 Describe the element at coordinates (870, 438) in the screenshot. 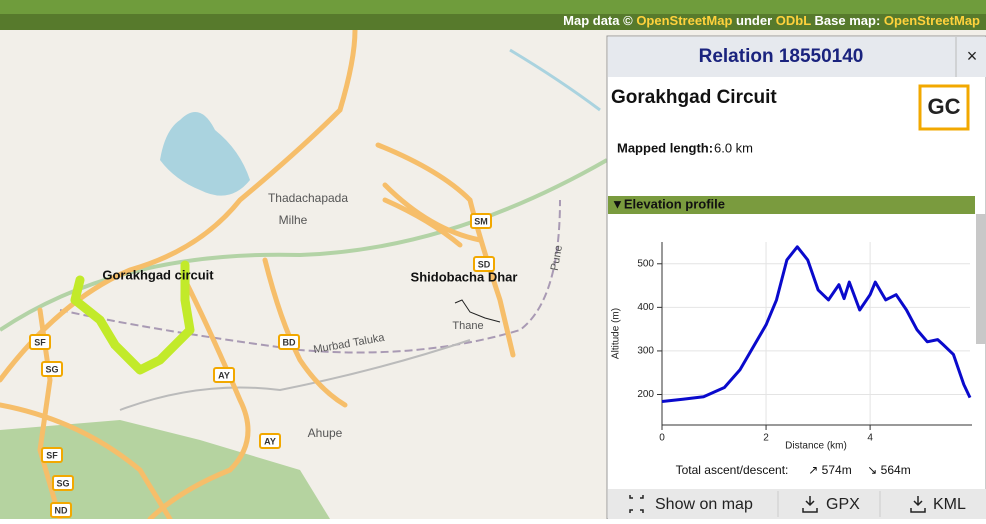

I see `x-tick-label: 4` at that location.